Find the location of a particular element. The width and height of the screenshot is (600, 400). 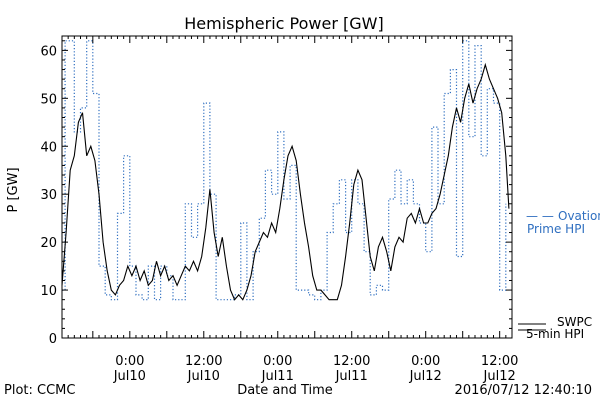

y-axis-label: P [GW] is located at coordinates (13, 189).